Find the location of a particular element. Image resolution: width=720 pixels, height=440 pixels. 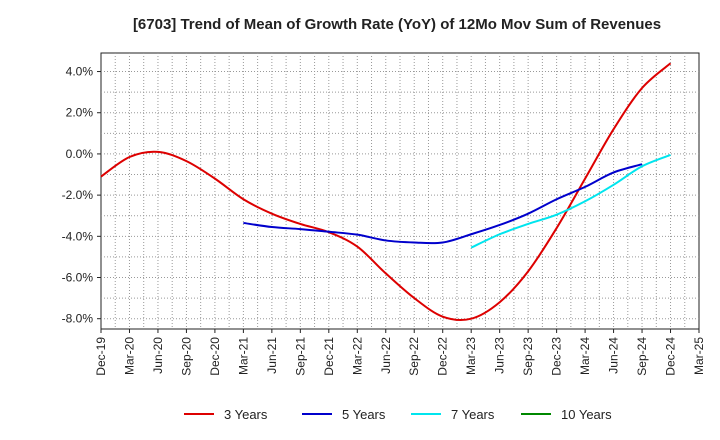

x-tick-label: Jun-20 is located at coordinates (158, 355).